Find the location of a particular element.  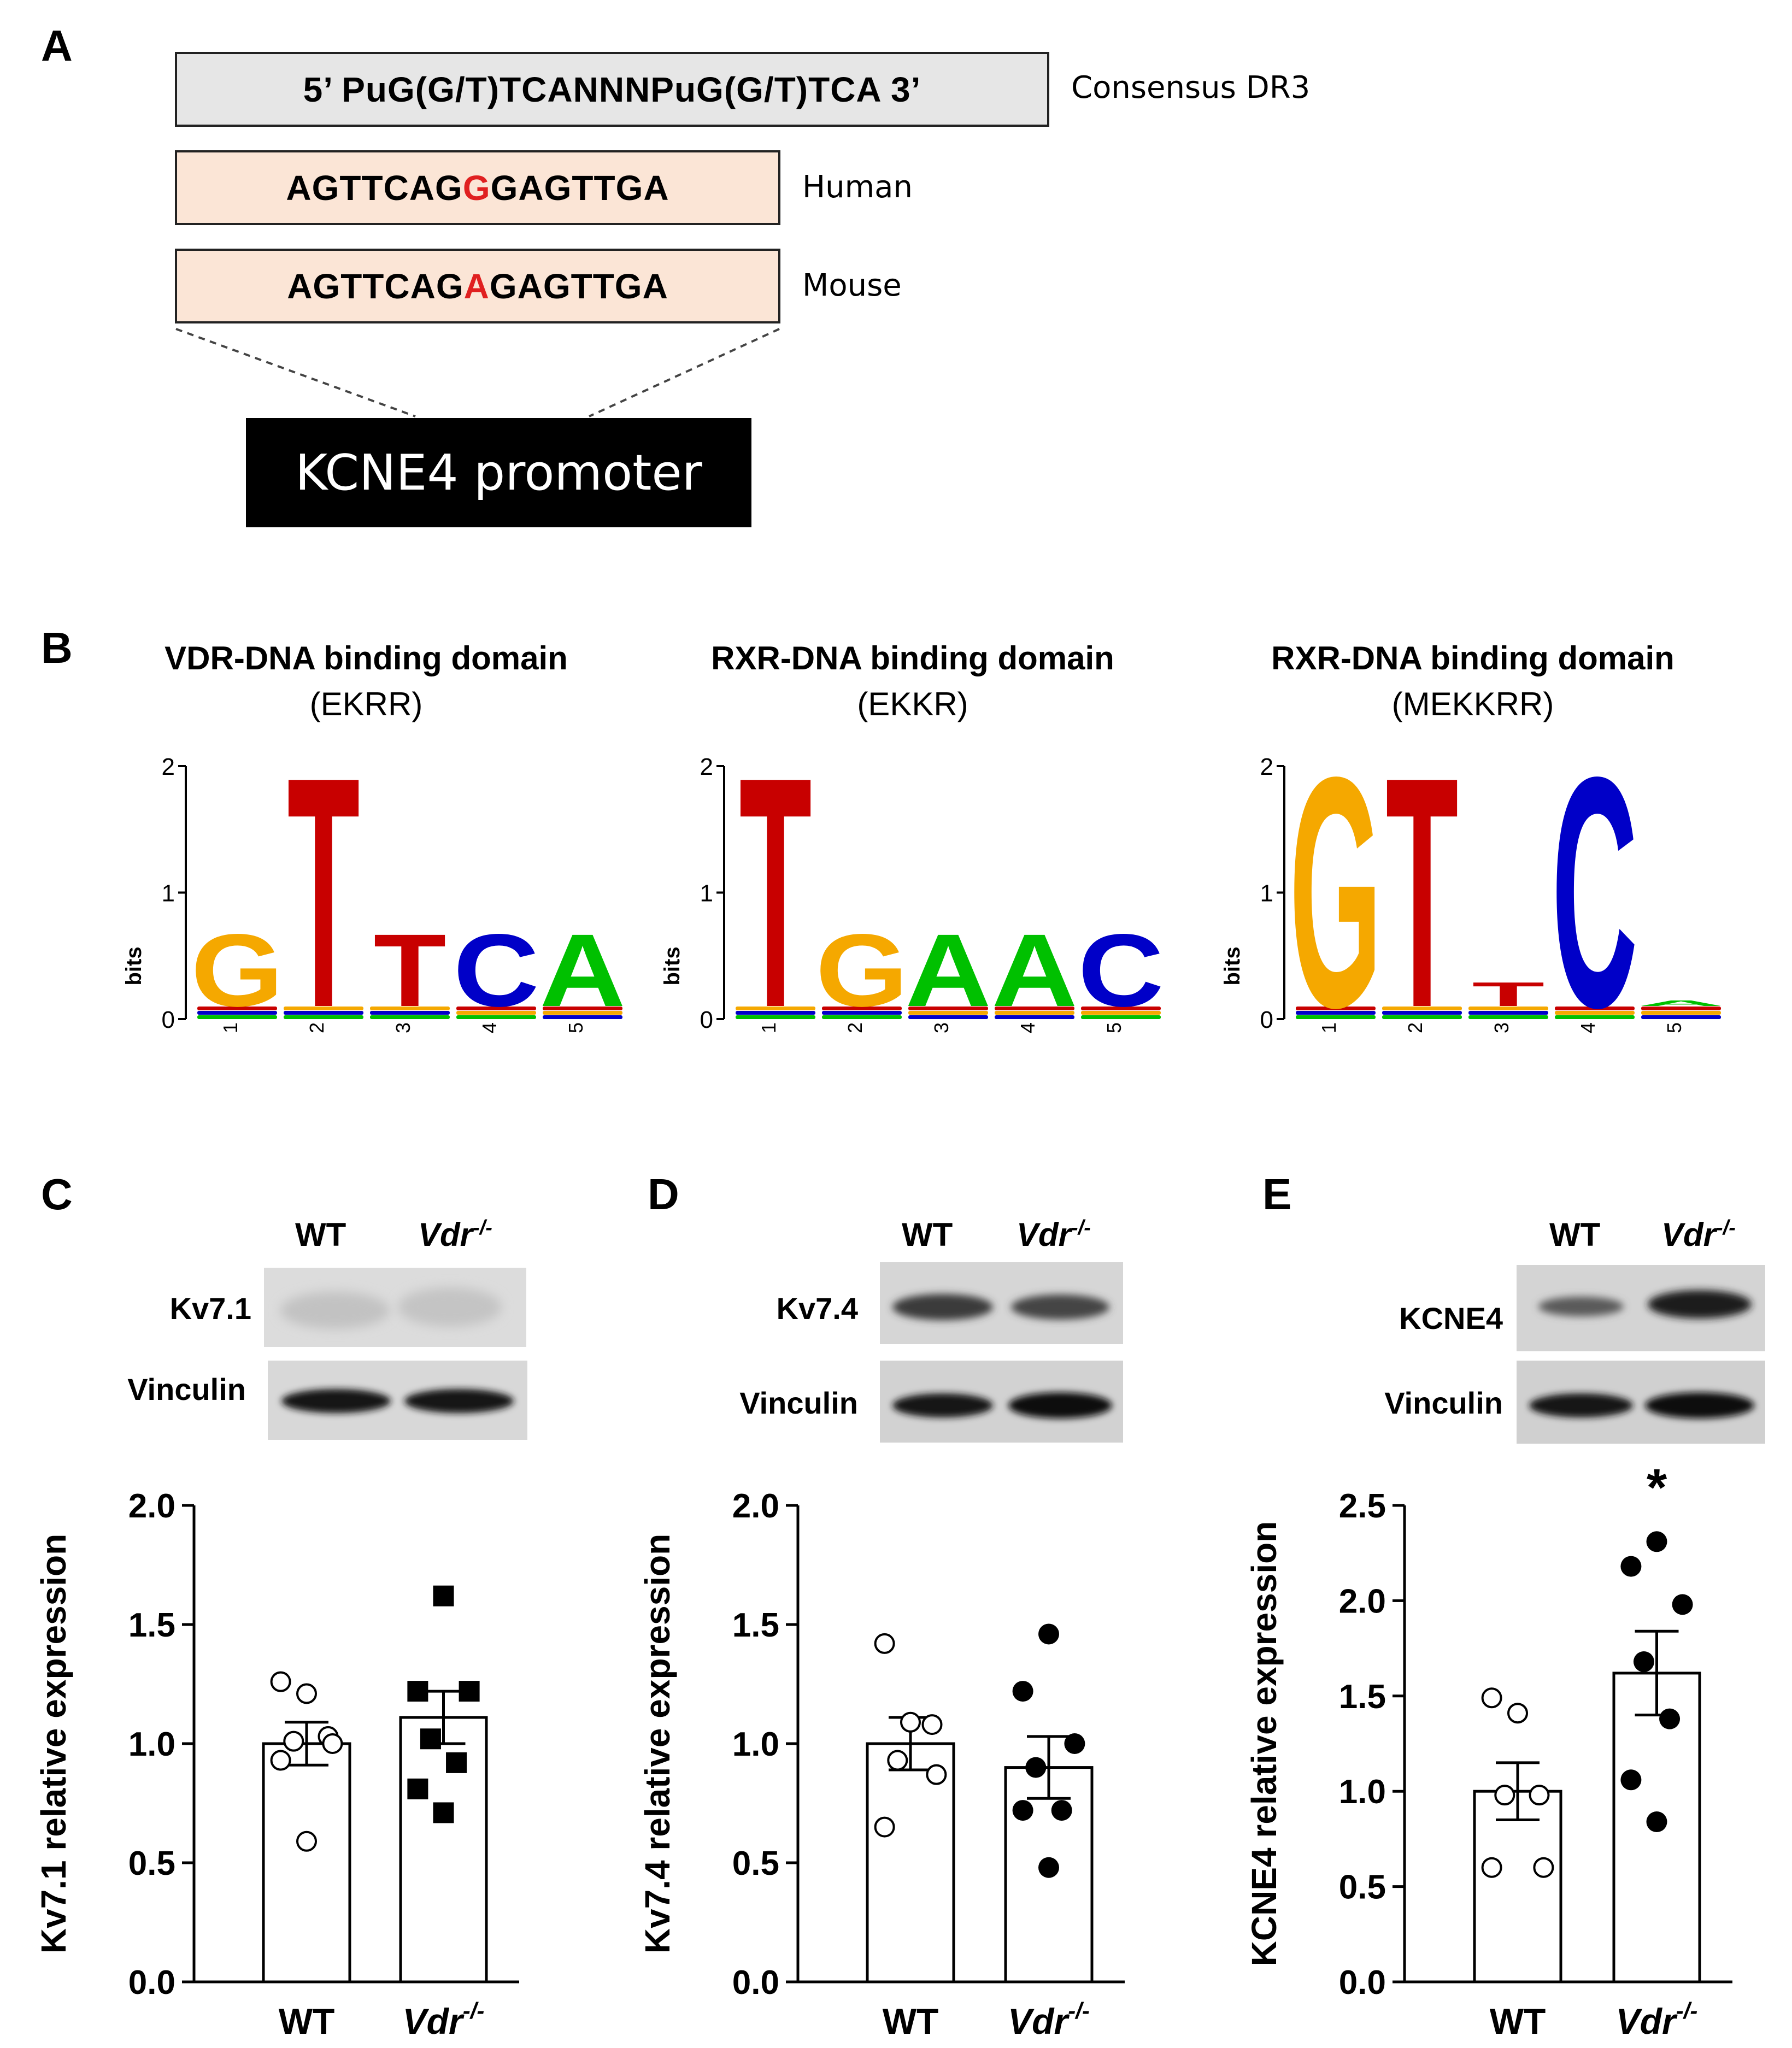

d-blot-kv74 is located at coordinates (1001, 1303).